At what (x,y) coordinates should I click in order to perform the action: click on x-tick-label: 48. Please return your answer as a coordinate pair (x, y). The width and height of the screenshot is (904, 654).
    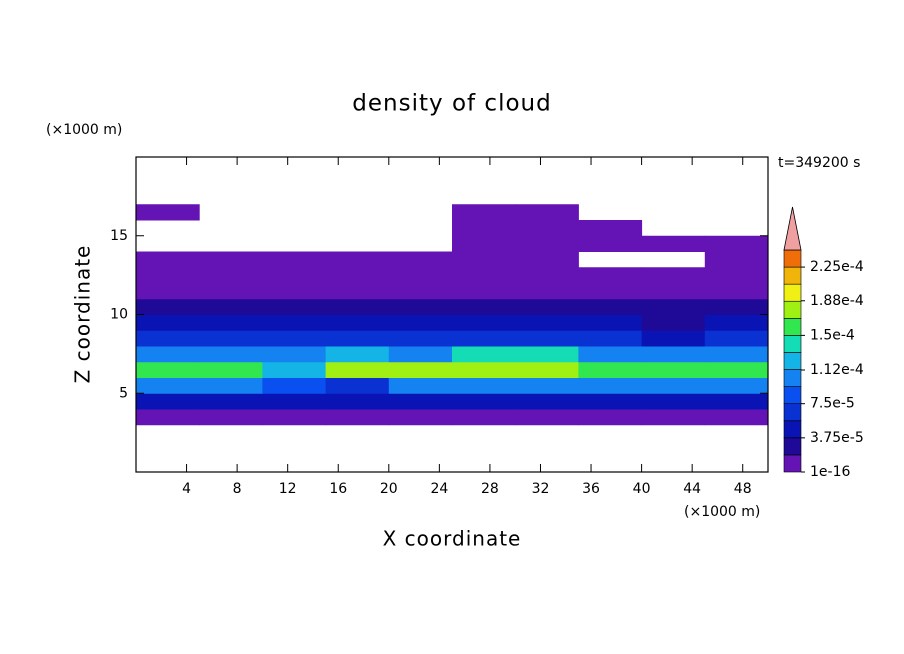
    Looking at the image, I should click on (743, 489).